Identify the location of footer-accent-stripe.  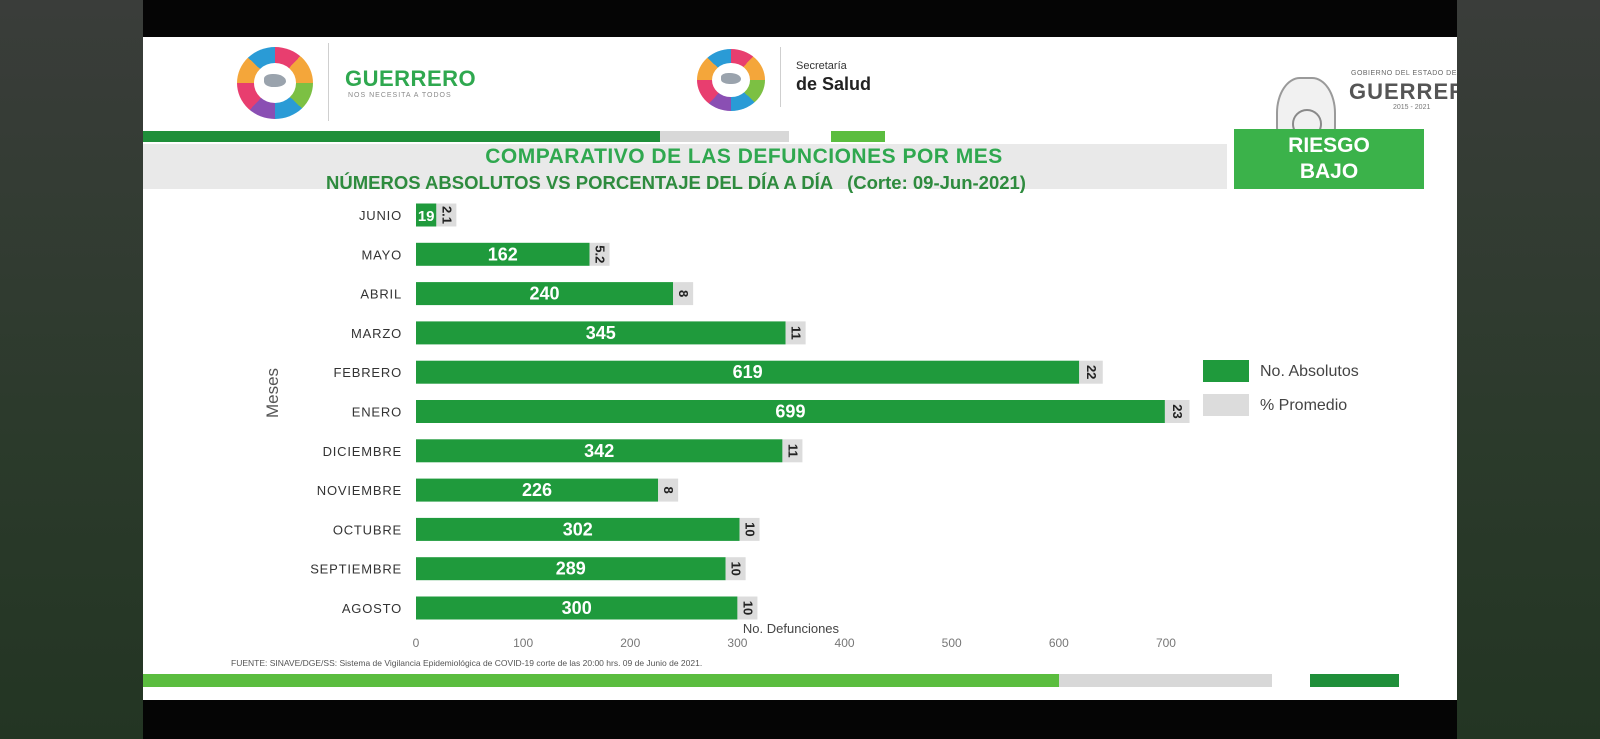
(1354, 680).